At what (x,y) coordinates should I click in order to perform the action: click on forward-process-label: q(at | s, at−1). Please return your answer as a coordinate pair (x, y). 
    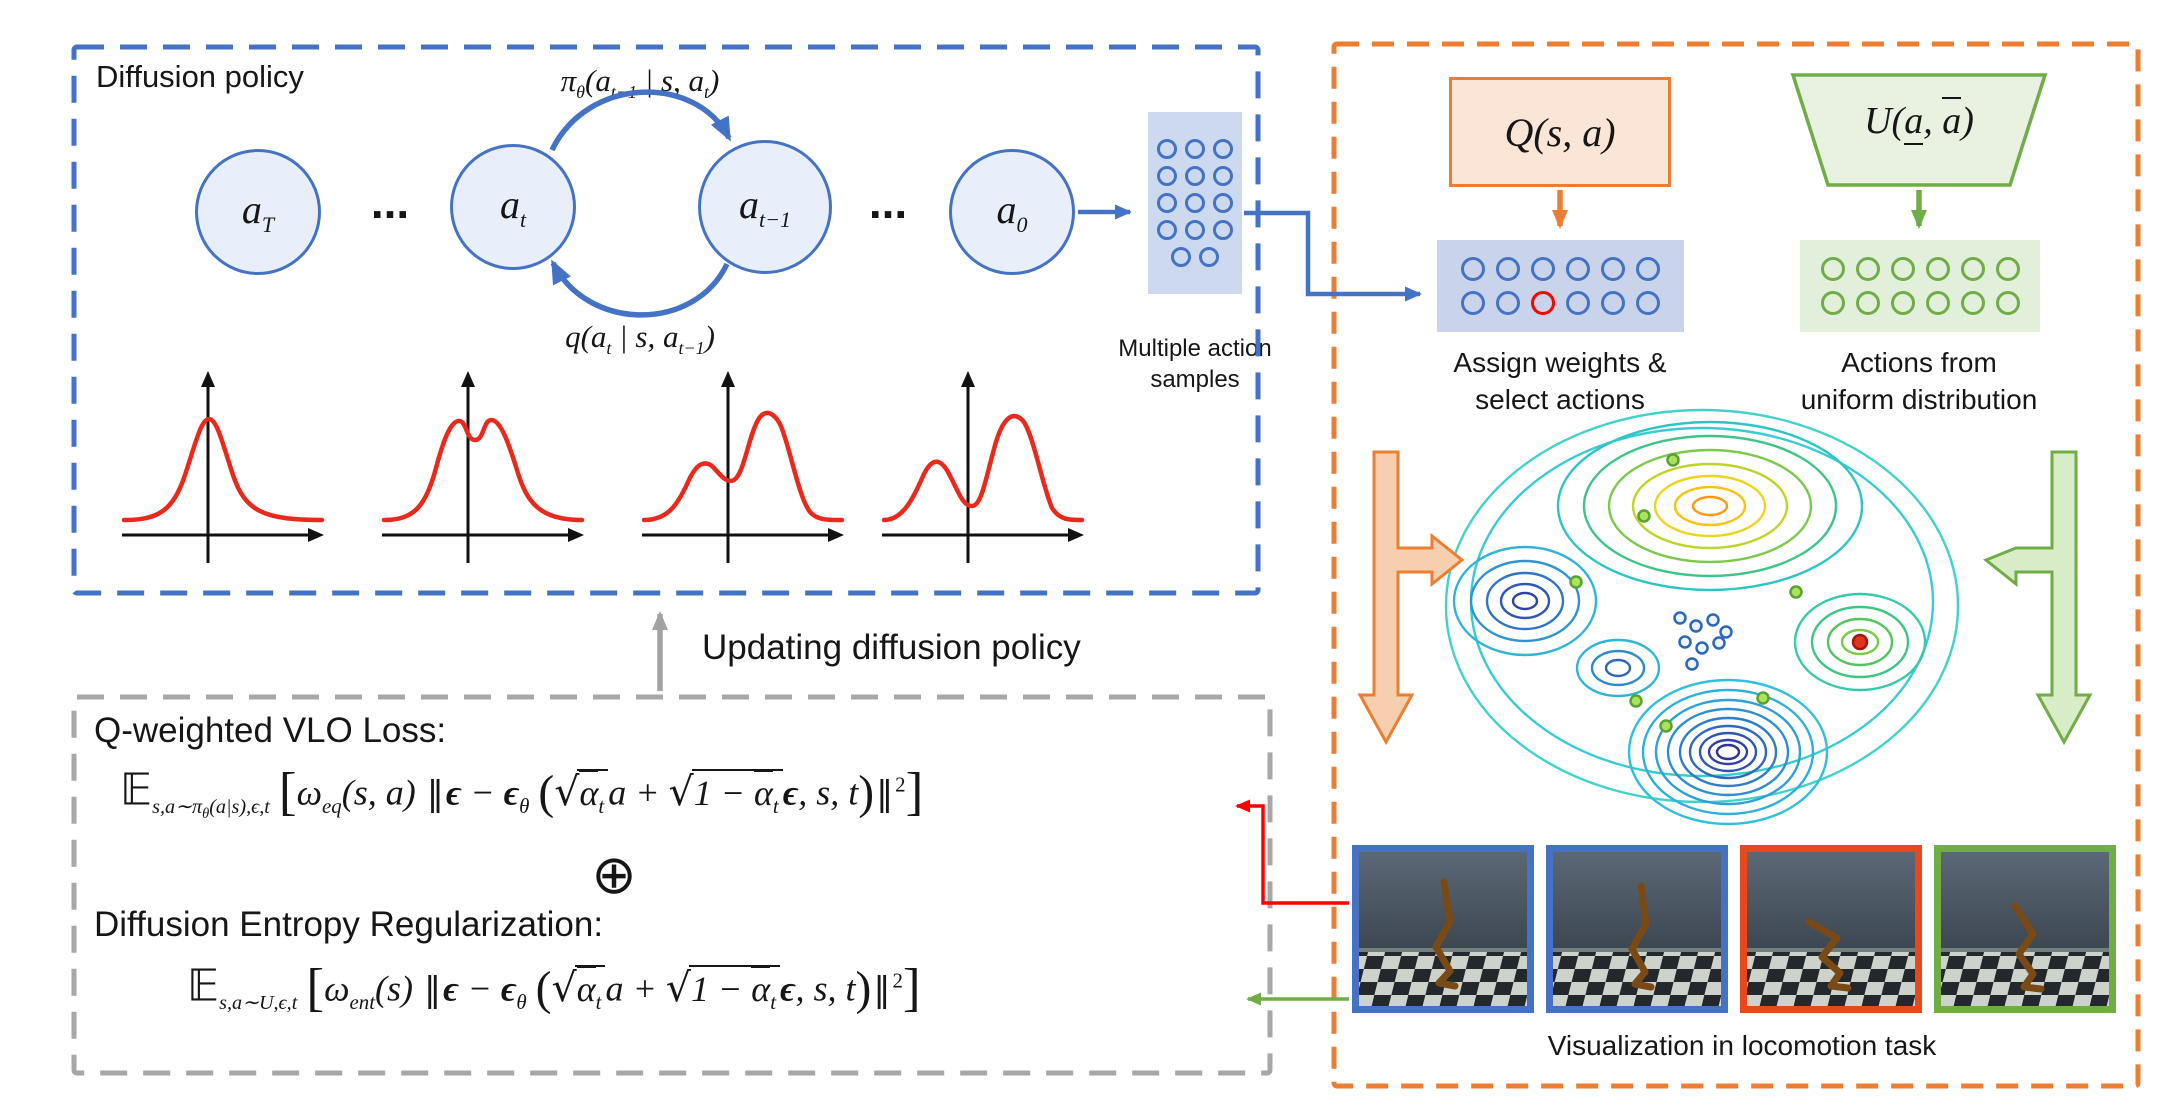
    Looking at the image, I should click on (640, 339).